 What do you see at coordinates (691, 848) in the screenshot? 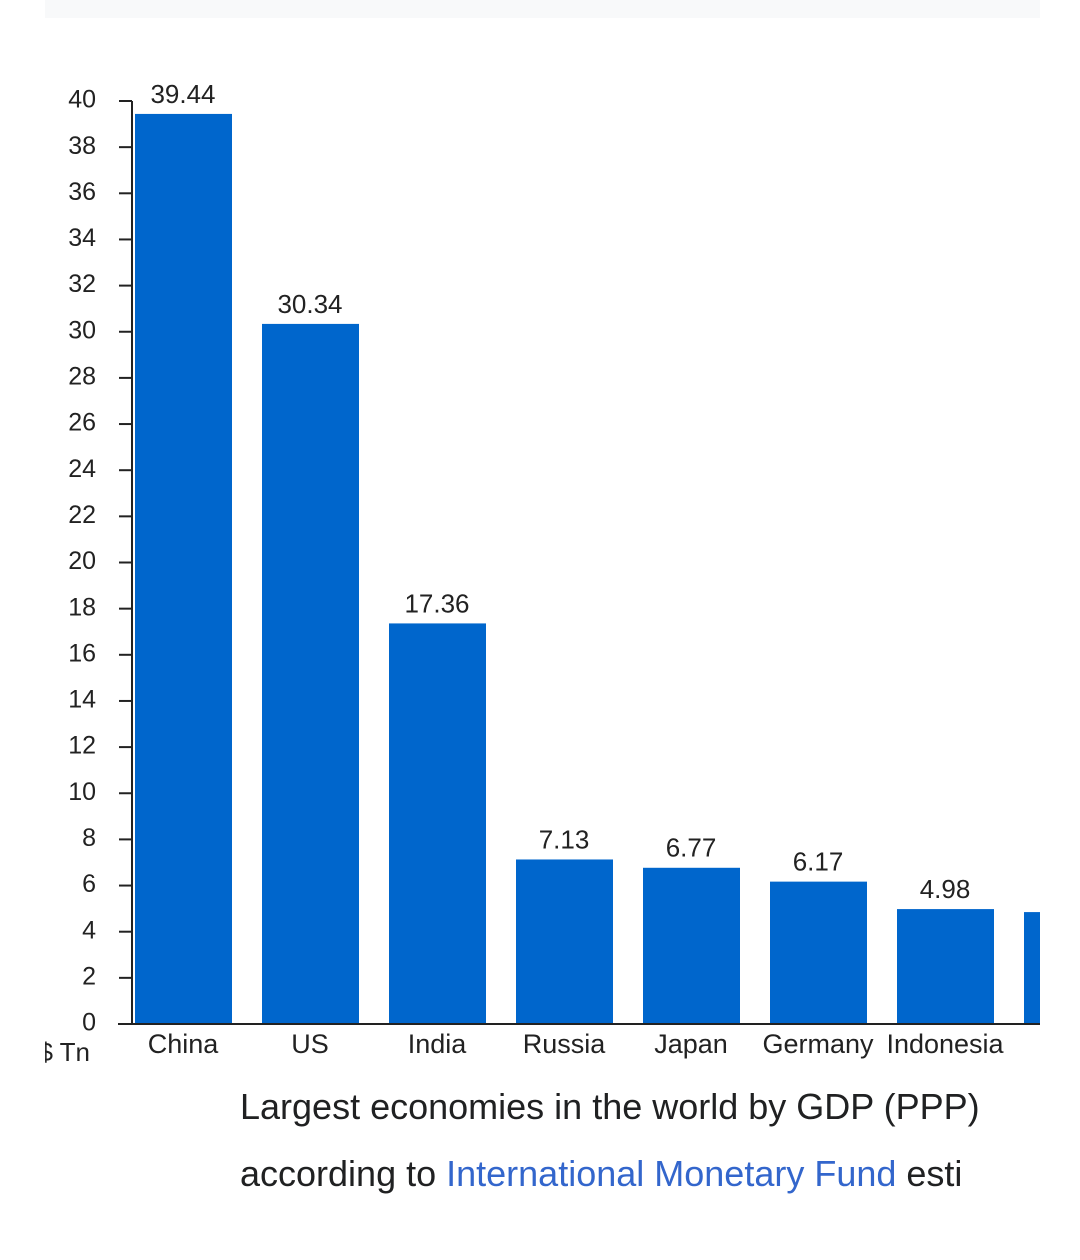
I see `value-label: 6.77` at bounding box center [691, 848].